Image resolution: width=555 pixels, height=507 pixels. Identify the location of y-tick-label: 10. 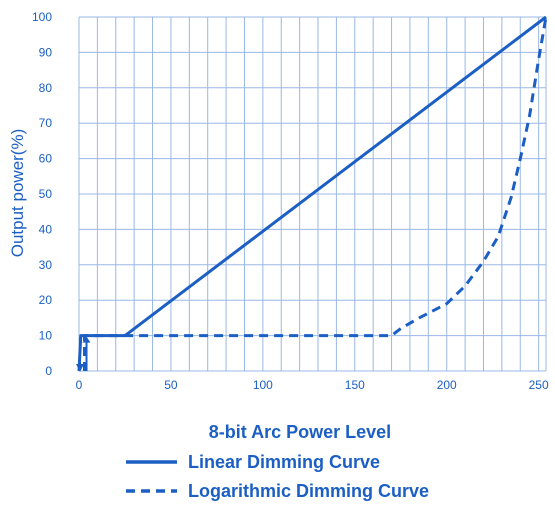
(46, 336).